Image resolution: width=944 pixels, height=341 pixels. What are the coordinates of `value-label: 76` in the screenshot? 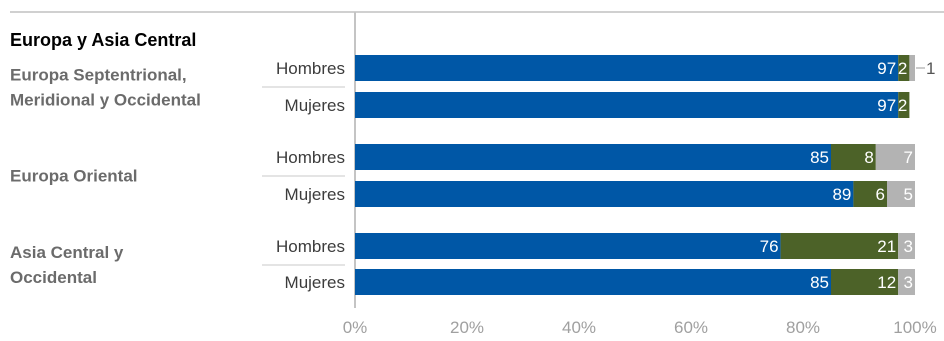 It's located at (769, 246).